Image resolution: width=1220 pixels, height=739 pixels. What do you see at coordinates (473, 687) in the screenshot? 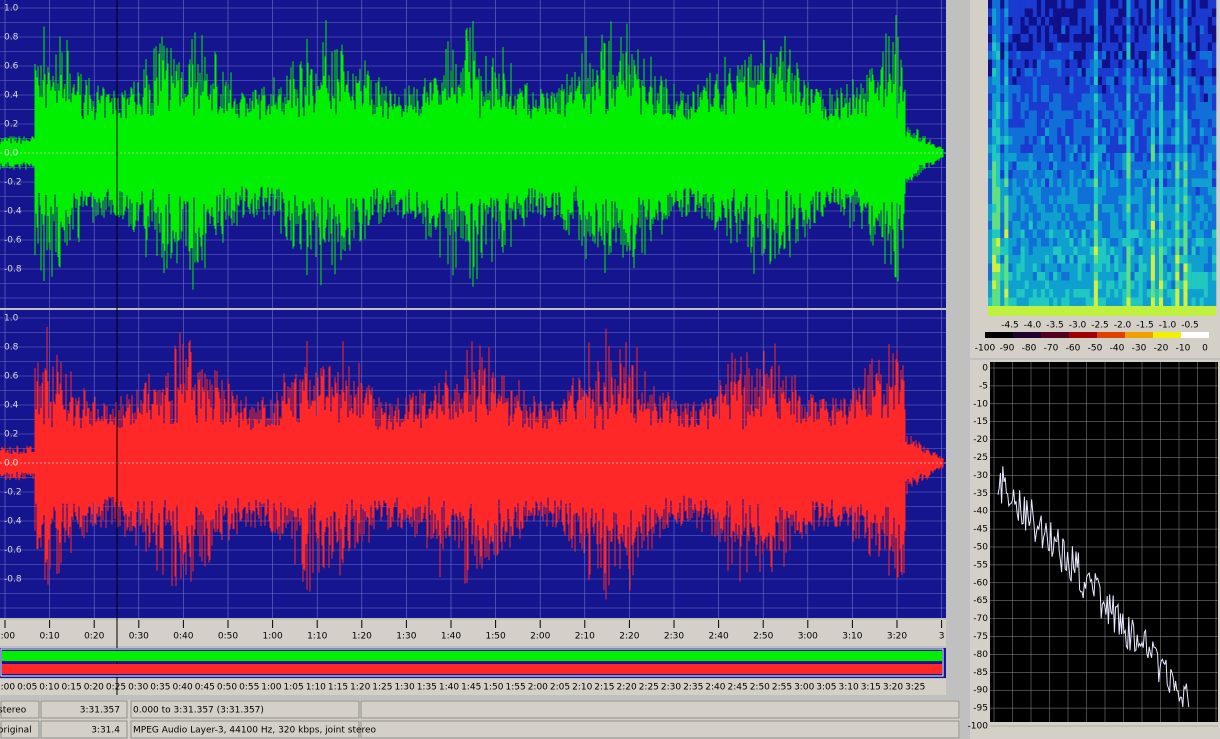
I see `overview-ruler` at bounding box center [473, 687].